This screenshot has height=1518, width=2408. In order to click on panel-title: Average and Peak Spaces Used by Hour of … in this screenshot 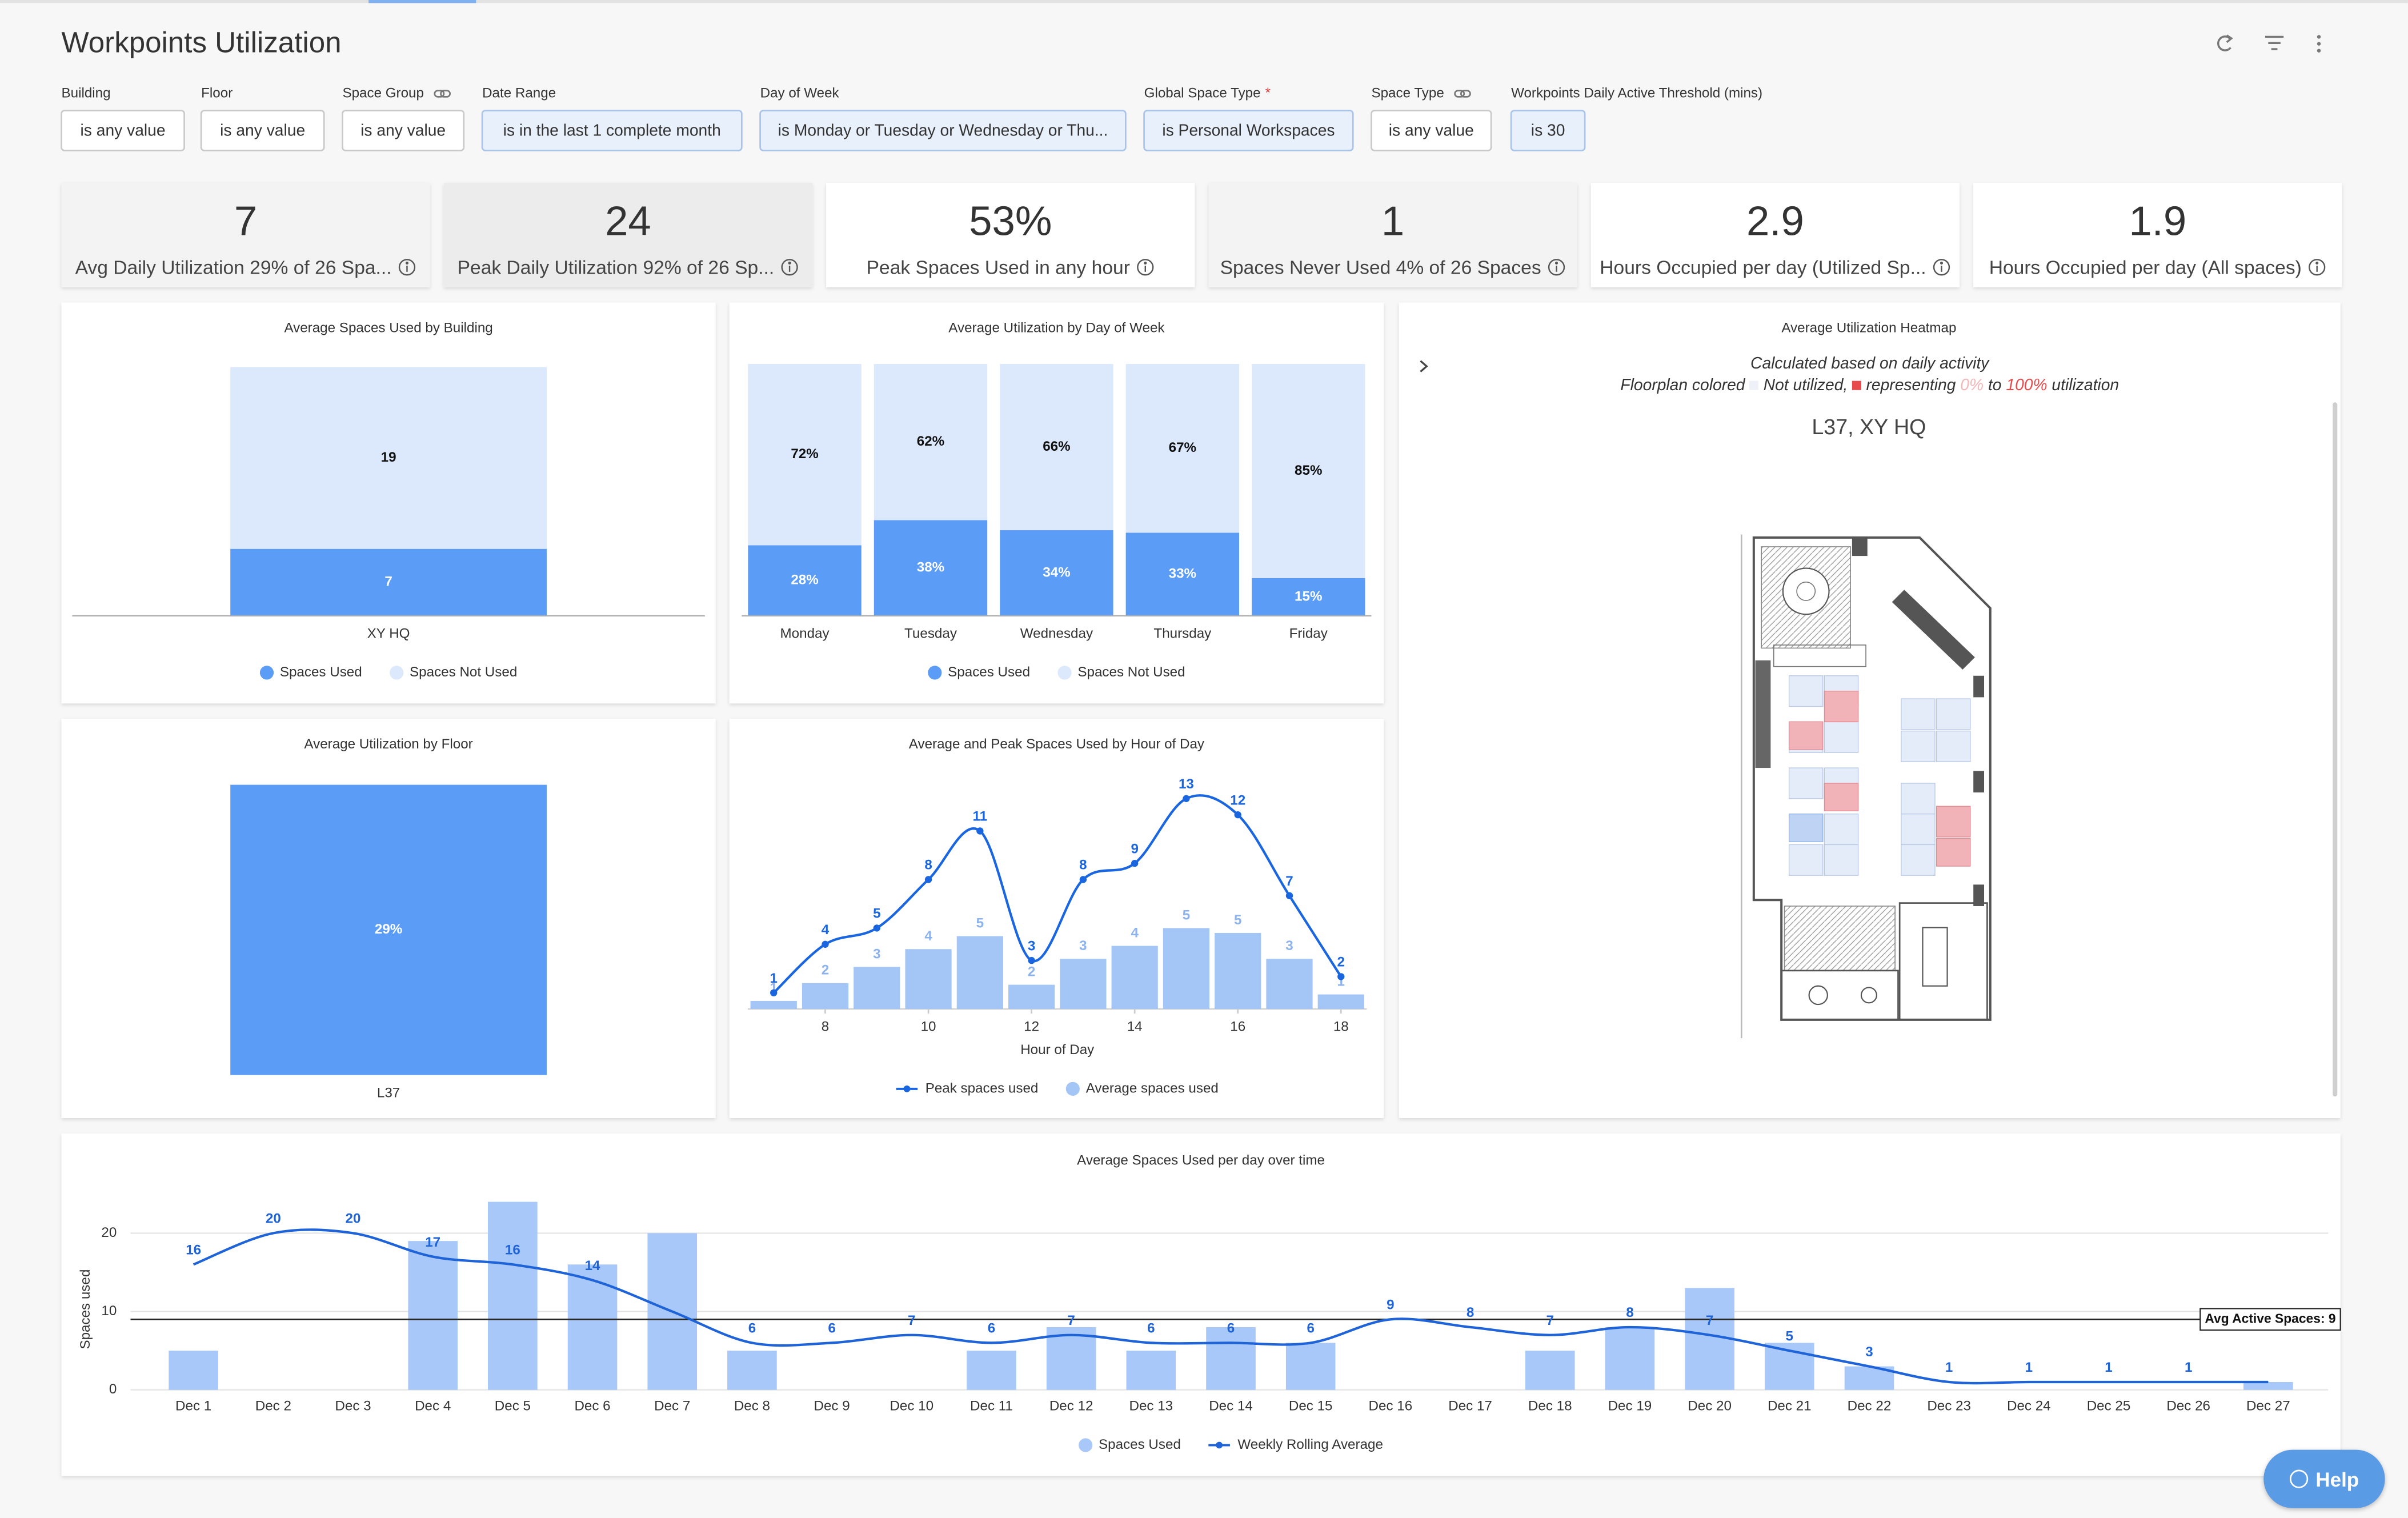, I will do `click(1057, 744)`.